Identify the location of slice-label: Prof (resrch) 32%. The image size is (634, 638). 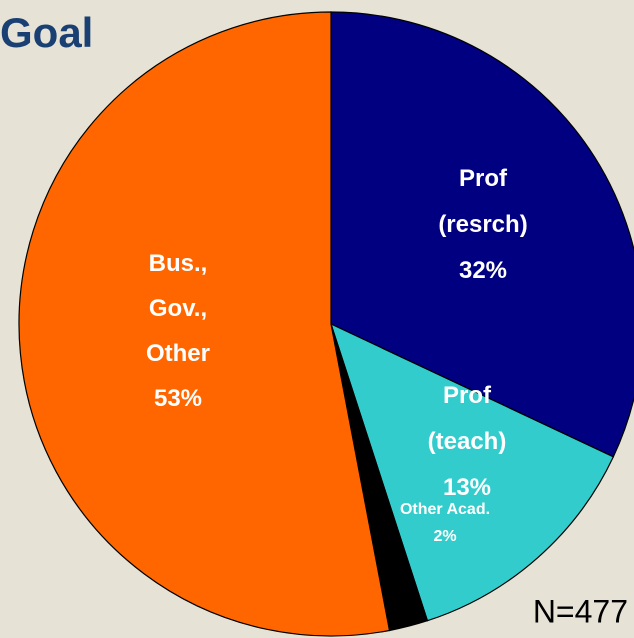
(482, 224).